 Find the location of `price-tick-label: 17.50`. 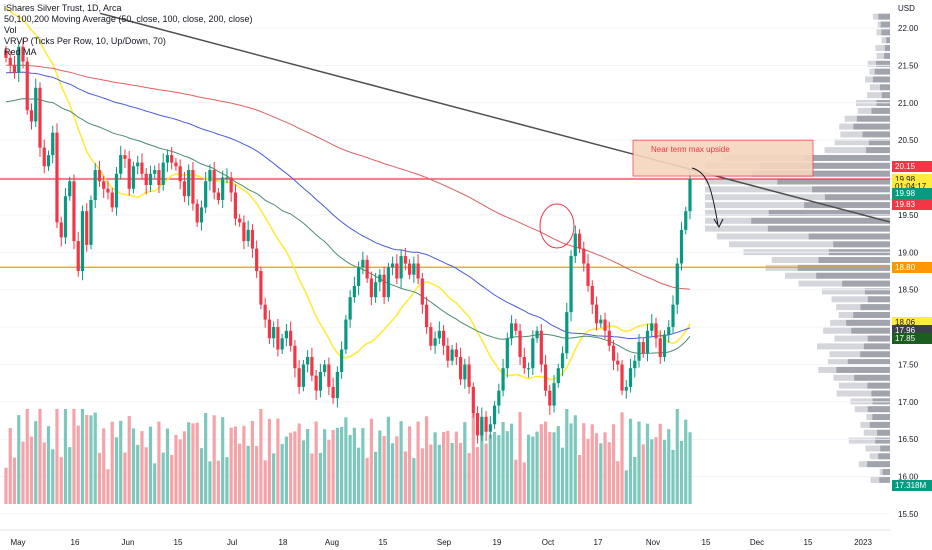

price-tick-label: 17.50 is located at coordinates (908, 364).